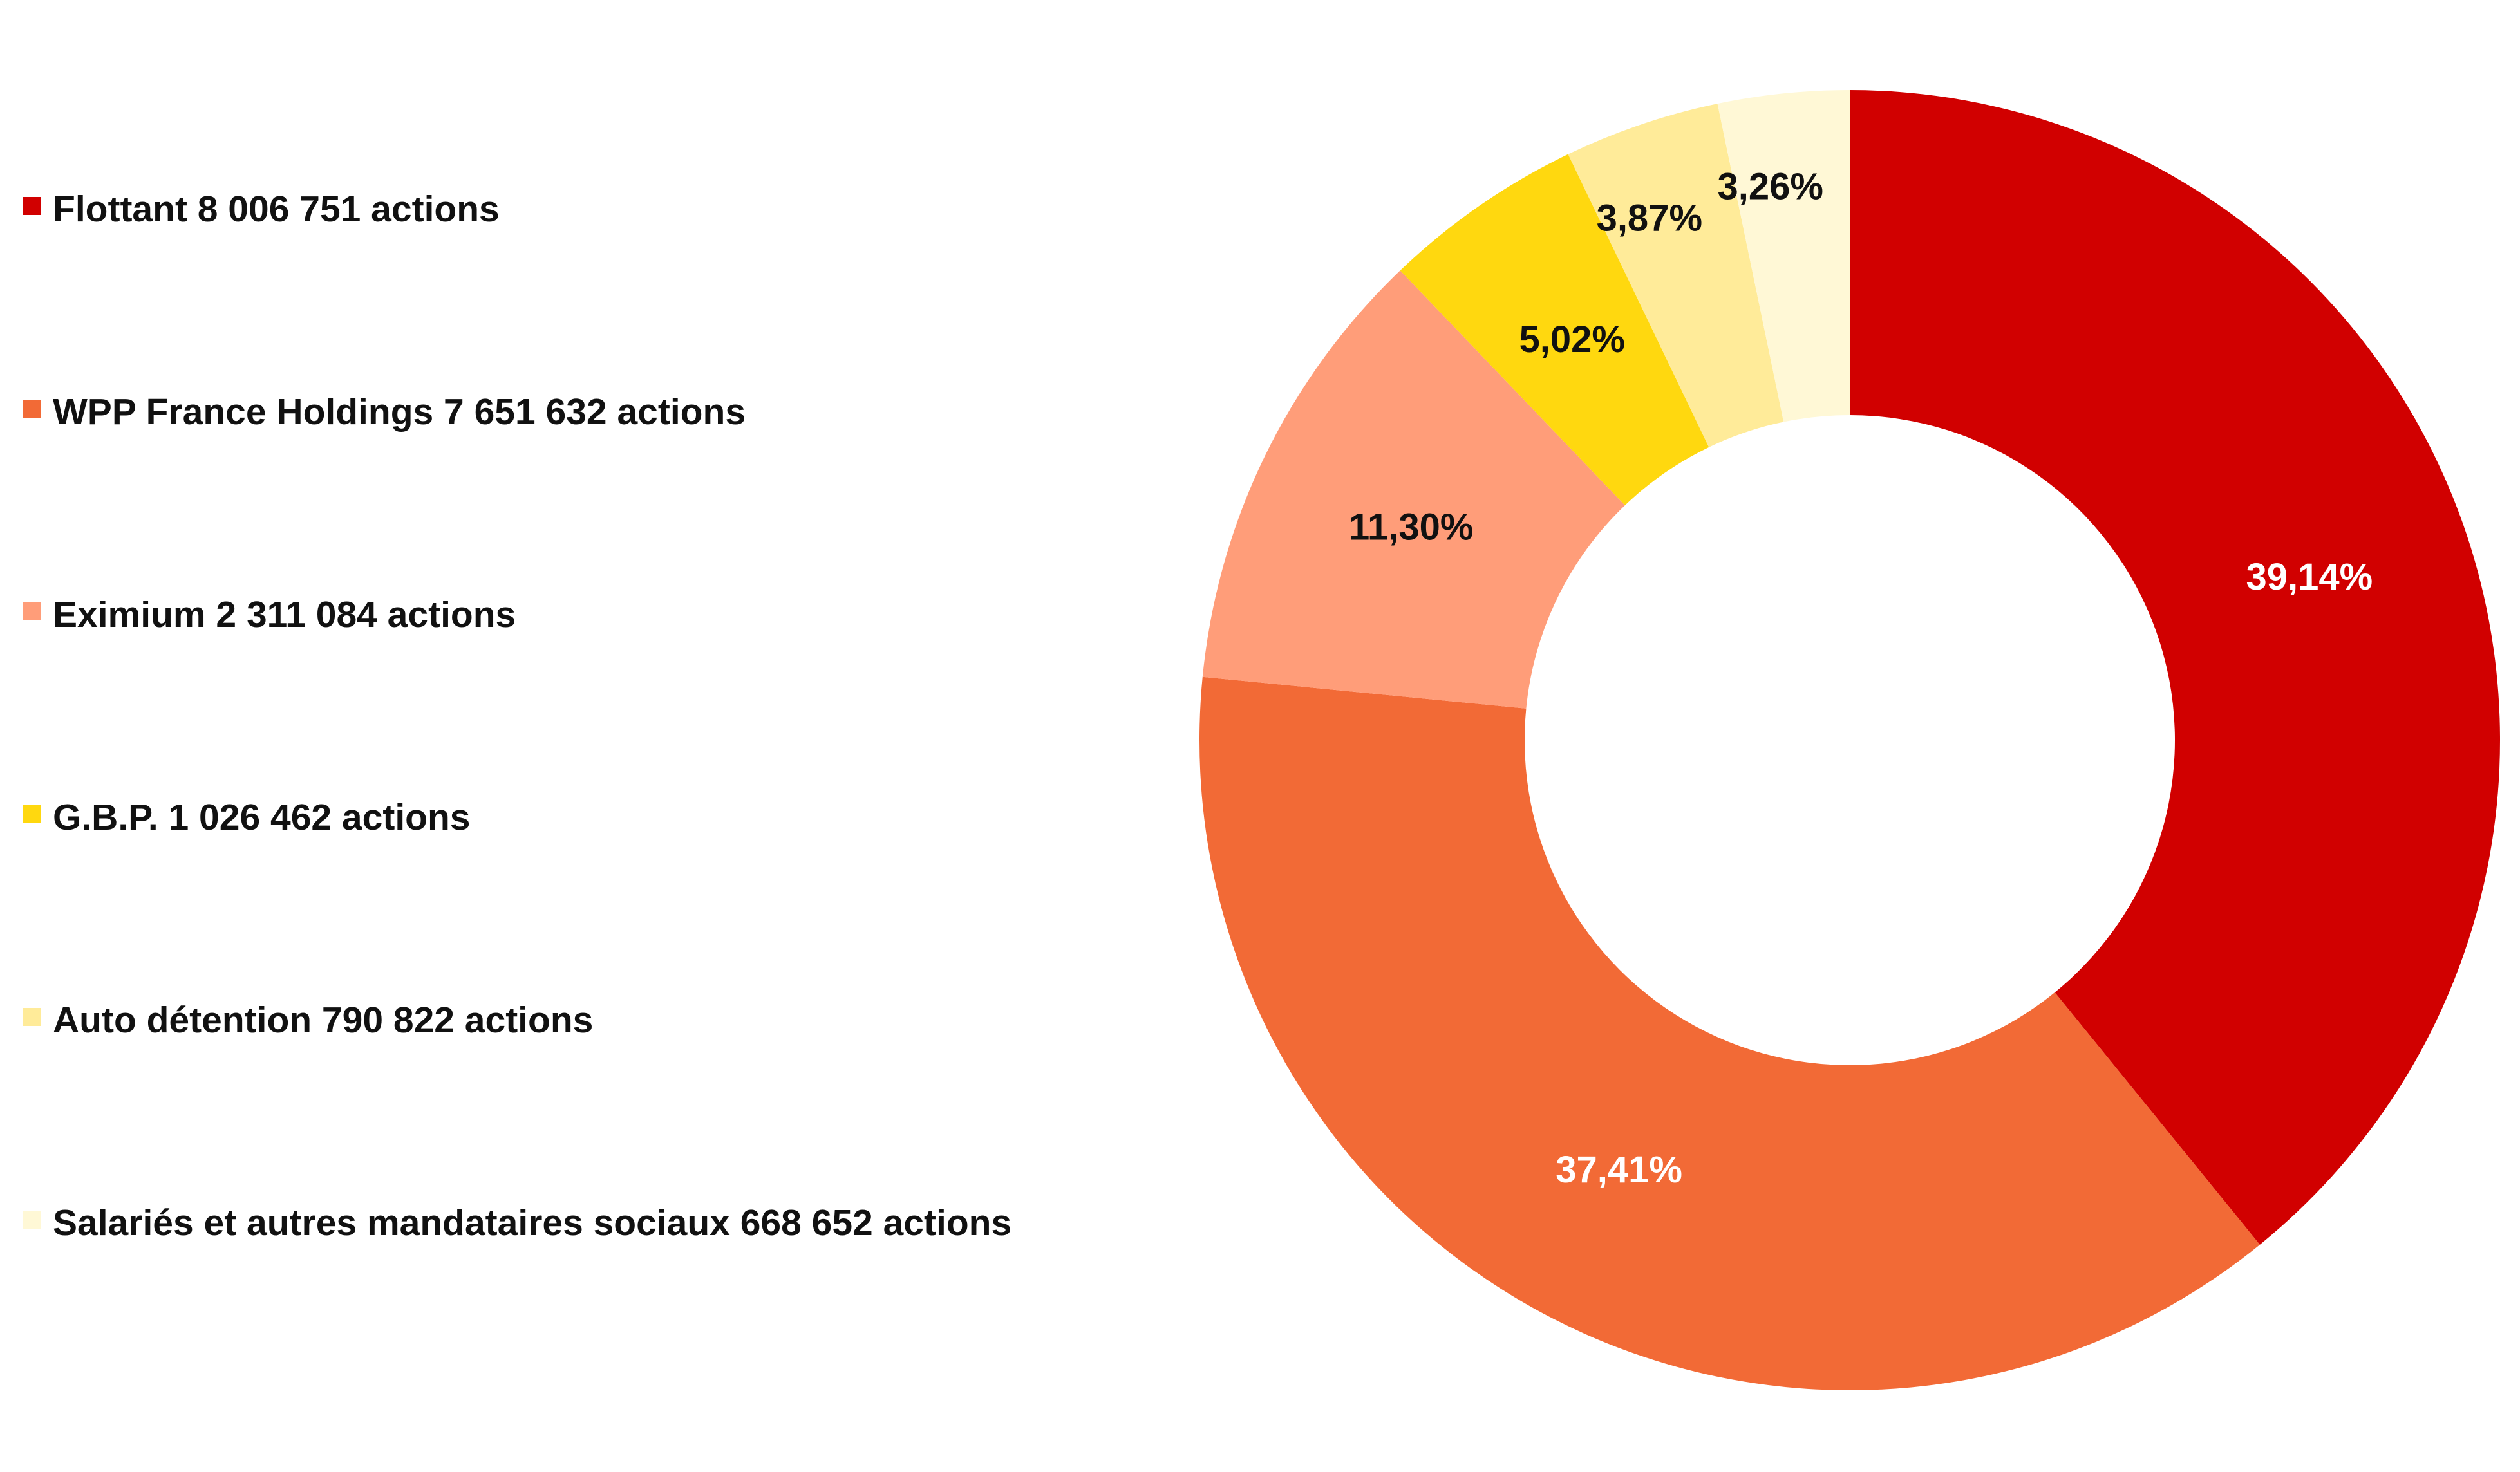  Describe the element at coordinates (1770, 187) in the screenshot. I see `slice-value-label: 3,26%` at that location.